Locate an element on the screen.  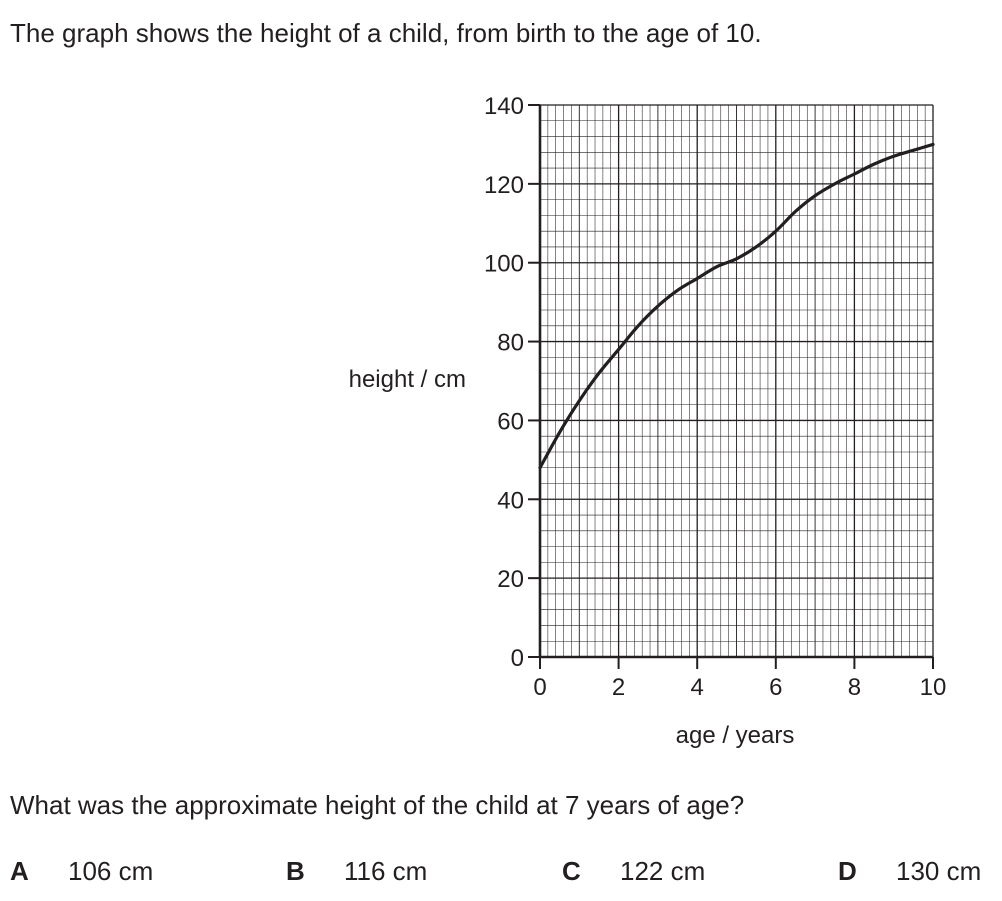
option-d: D 130 cm is located at coordinates (909, 871).